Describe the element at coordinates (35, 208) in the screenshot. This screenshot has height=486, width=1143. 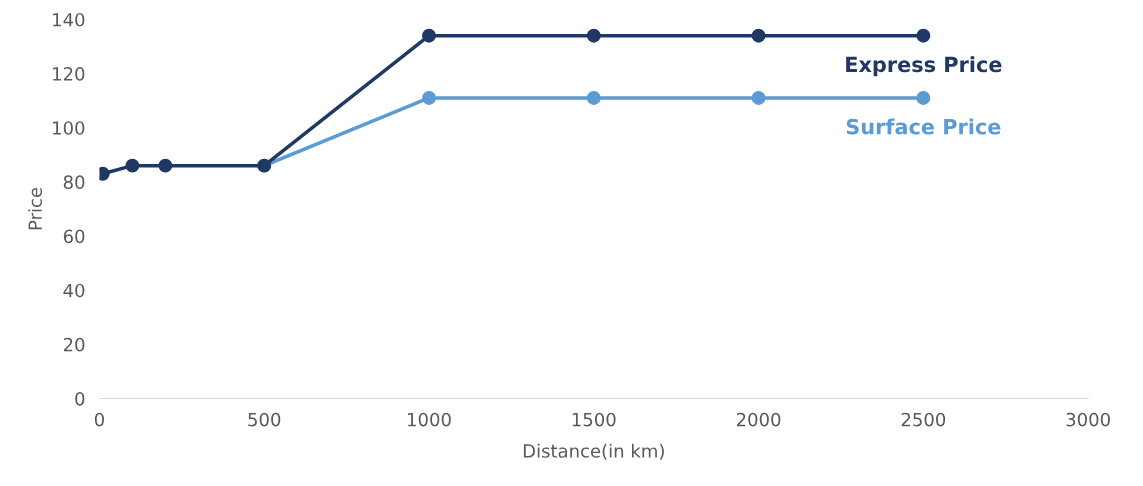
I see `y-axis-title: Price` at that location.